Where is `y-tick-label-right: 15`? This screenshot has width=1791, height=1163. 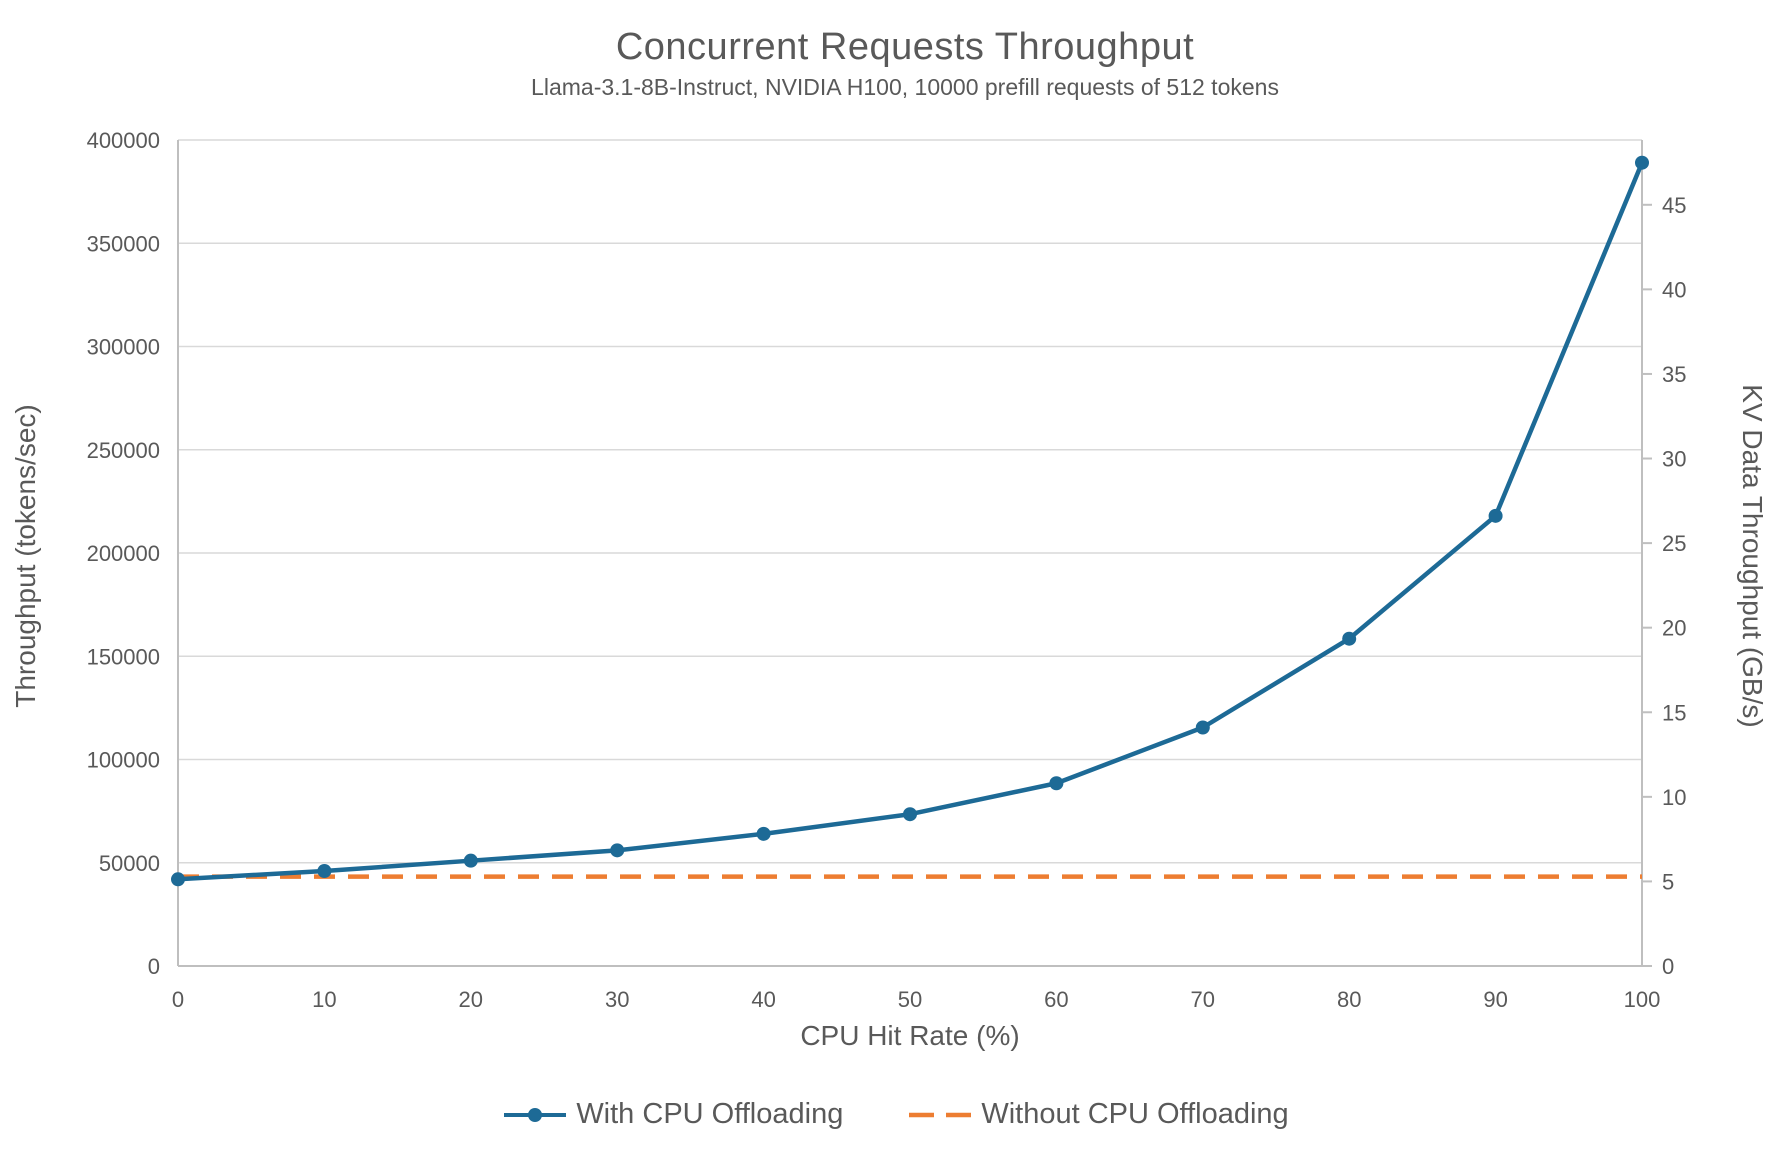
y-tick-label-right: 15 is located at coordinates (1674, 712).